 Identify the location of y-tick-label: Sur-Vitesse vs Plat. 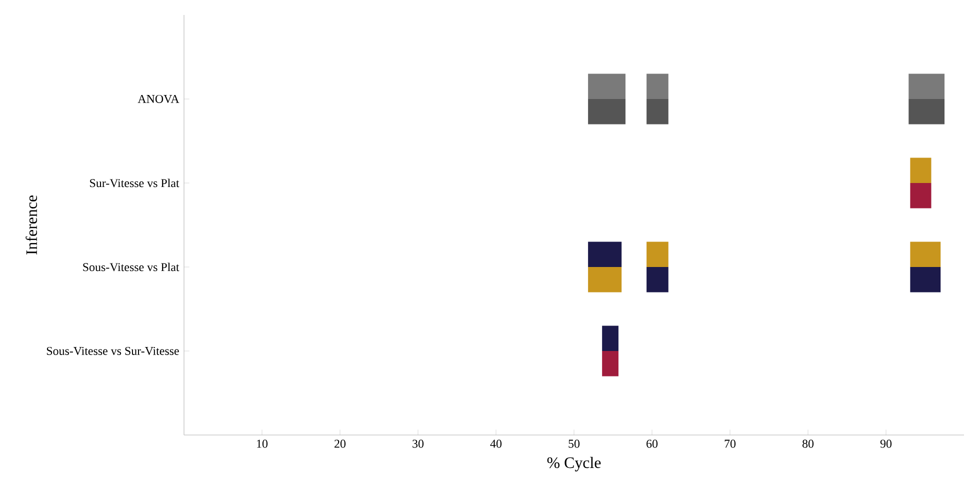
(135, 183).